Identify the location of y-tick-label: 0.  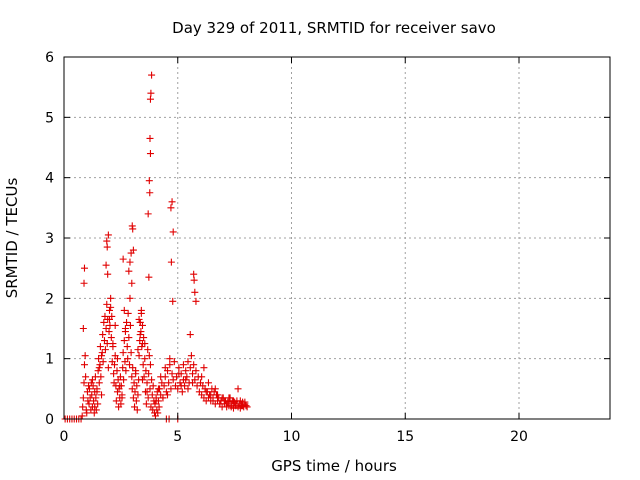
(49, 420).